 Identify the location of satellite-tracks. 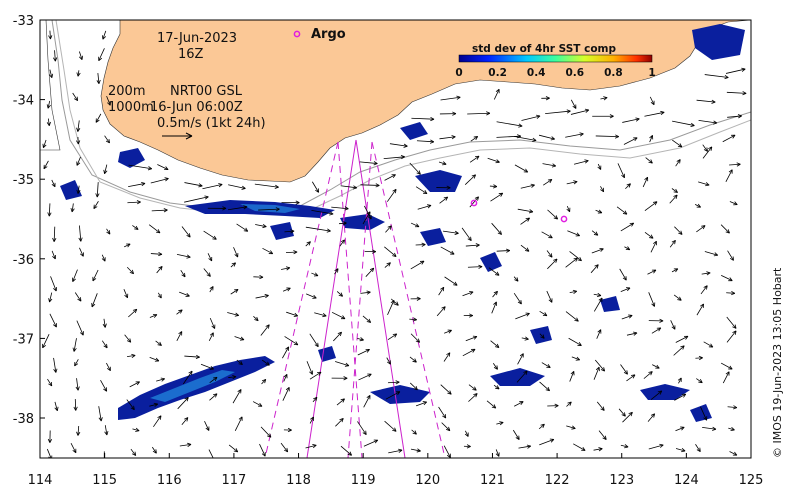
(355, 298).